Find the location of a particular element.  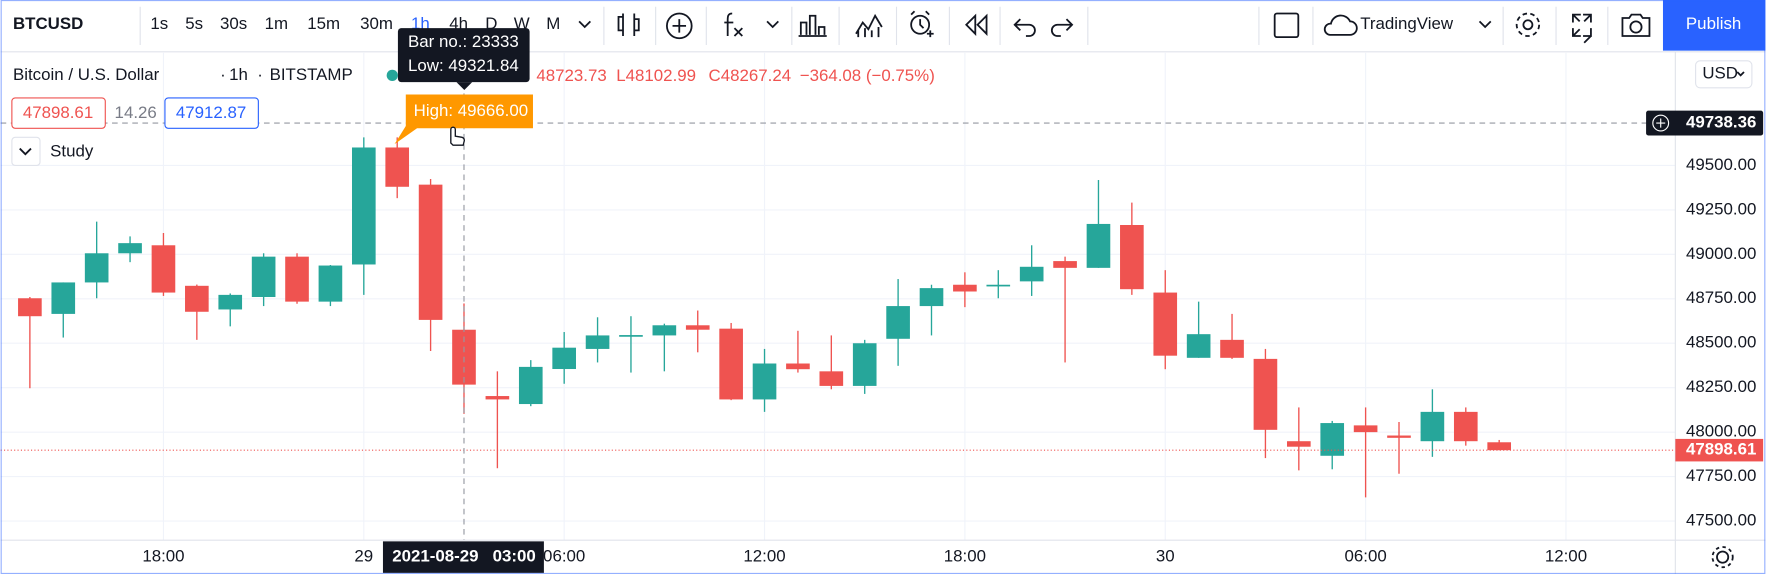

publish-button is located at coordinates (1714, 25).